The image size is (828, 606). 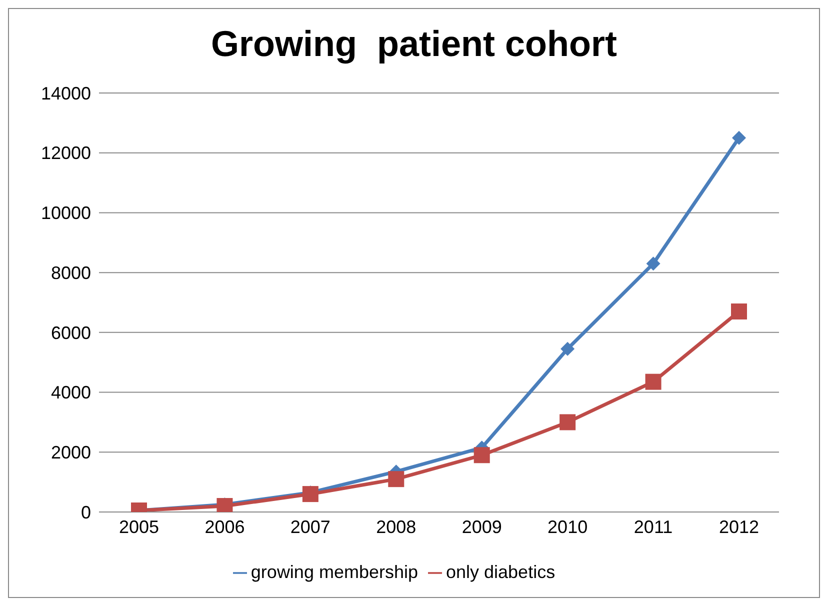 What do you see at coordinates (482, 526) in the screenshot?
I see `x-tick-label: 2009` at bounding box center [482, 526].